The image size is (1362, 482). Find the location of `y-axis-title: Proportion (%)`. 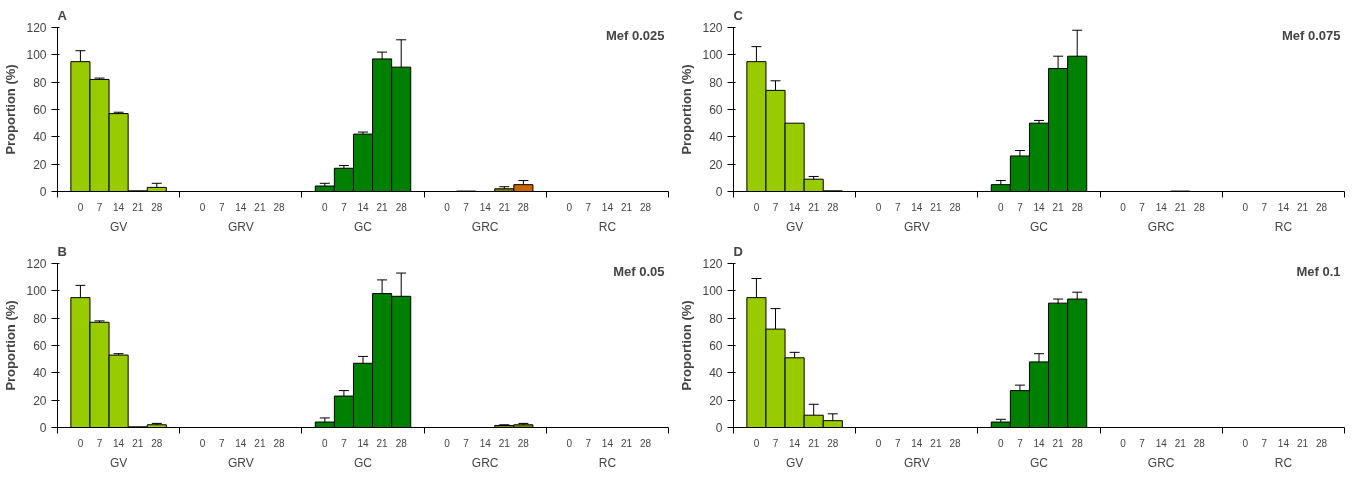

y-axis-title: Proportion (%) is located at coordinates (687, 109).